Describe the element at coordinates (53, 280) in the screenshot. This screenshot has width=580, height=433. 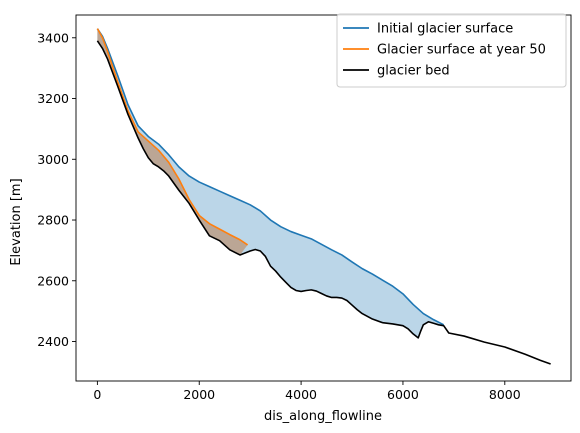
I see `y-tick-label: 2600` at that location.